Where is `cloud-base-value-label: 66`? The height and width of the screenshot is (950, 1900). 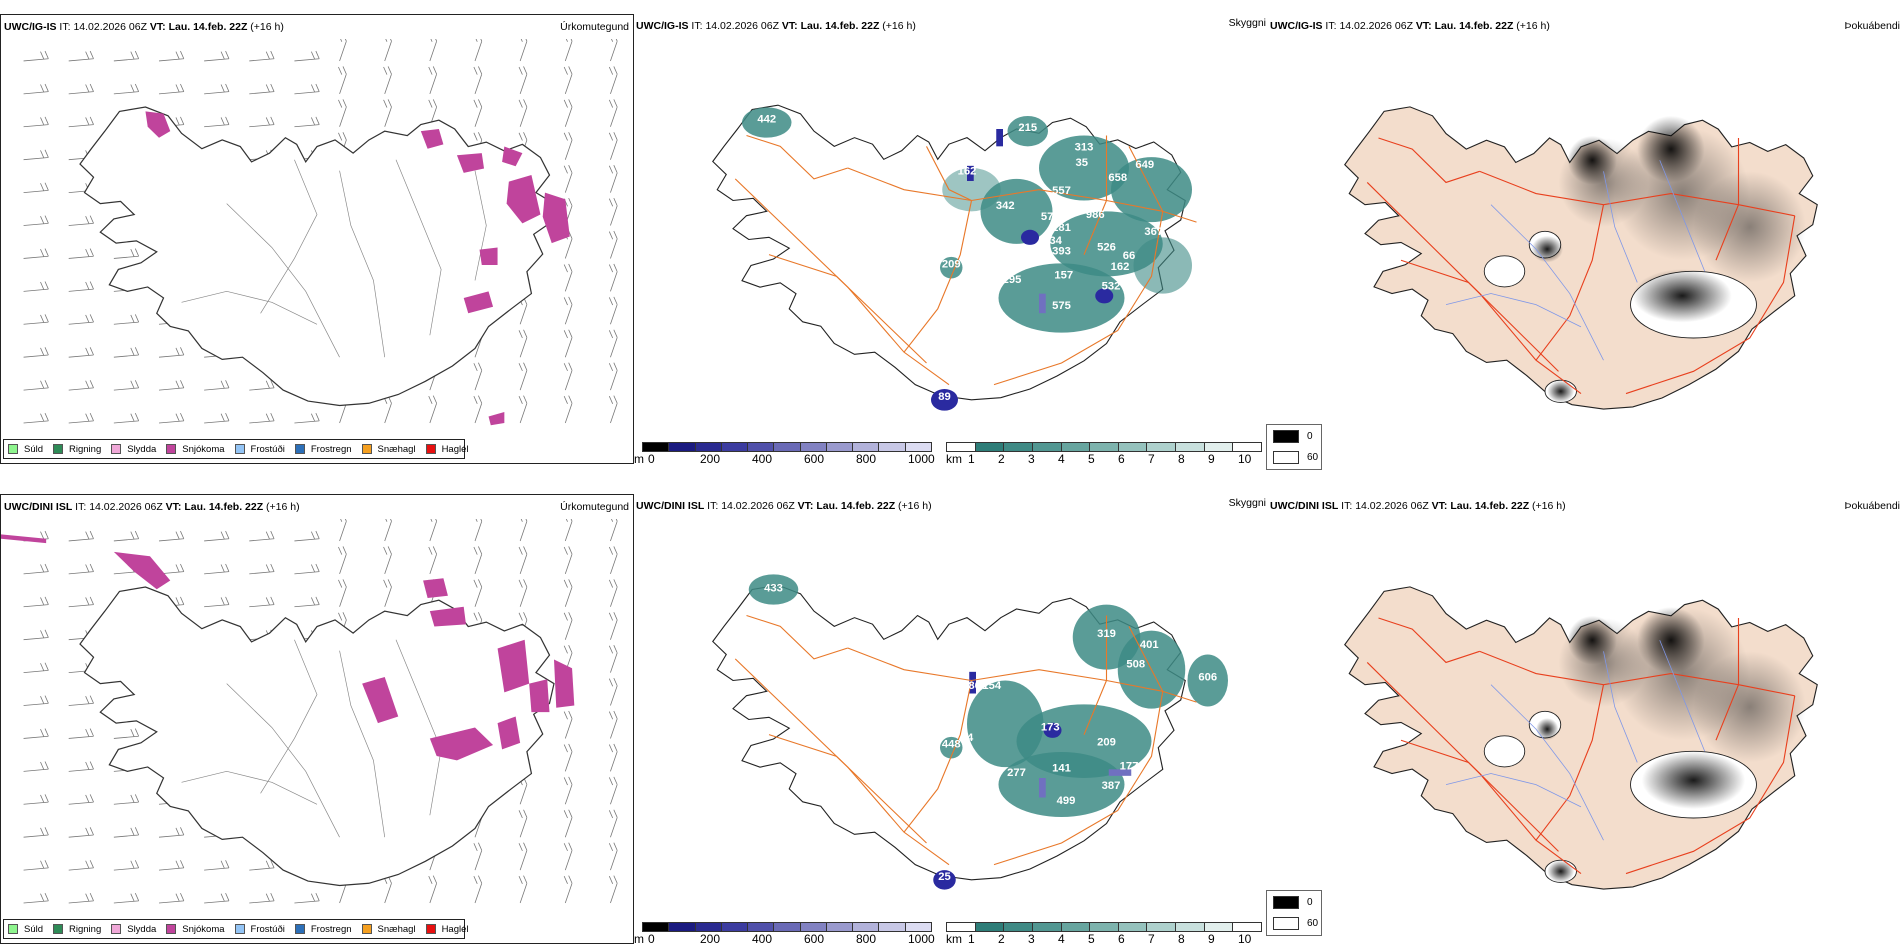
cloud-base-value-label: 66 is located at coordinates (1129, 256).